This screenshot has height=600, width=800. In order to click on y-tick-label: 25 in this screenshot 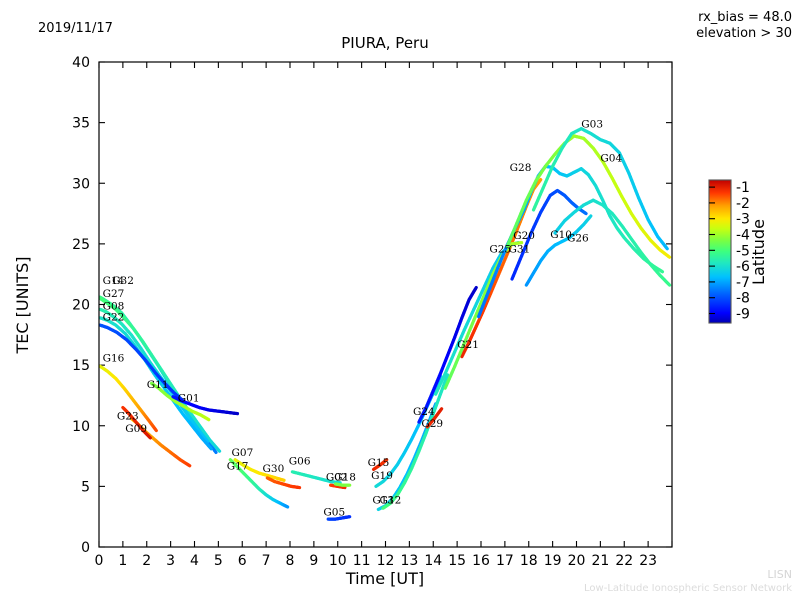, I will do `click(81, 245)`.